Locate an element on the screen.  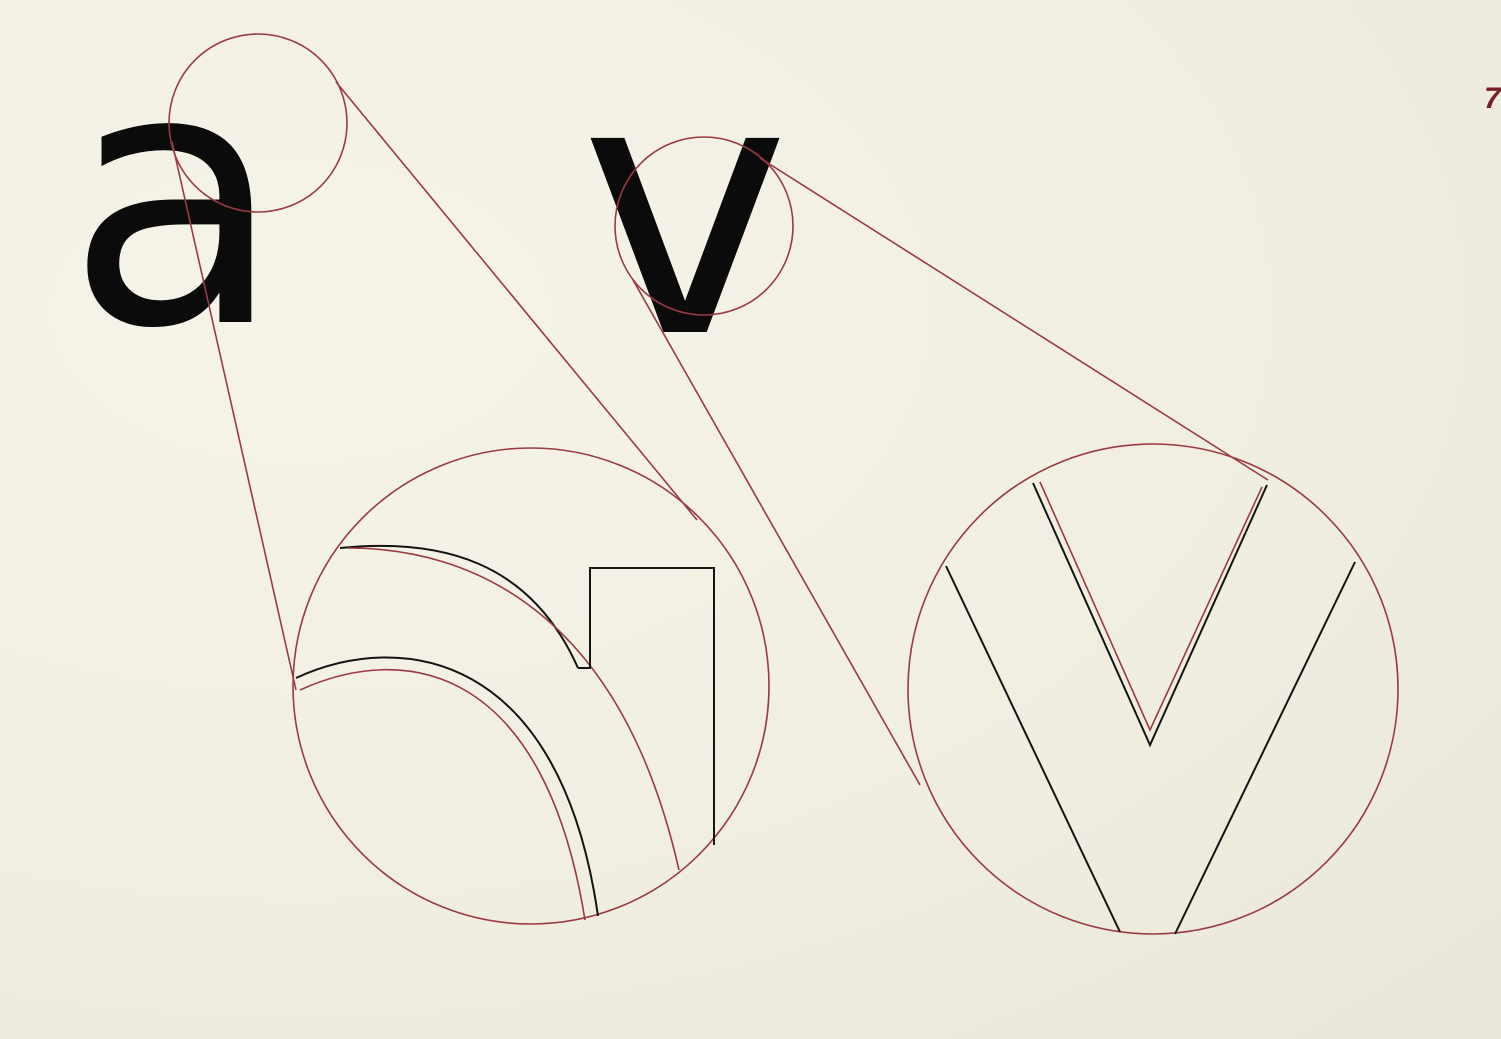
outline-a-inner-arc is located at coordinates (447, 786).